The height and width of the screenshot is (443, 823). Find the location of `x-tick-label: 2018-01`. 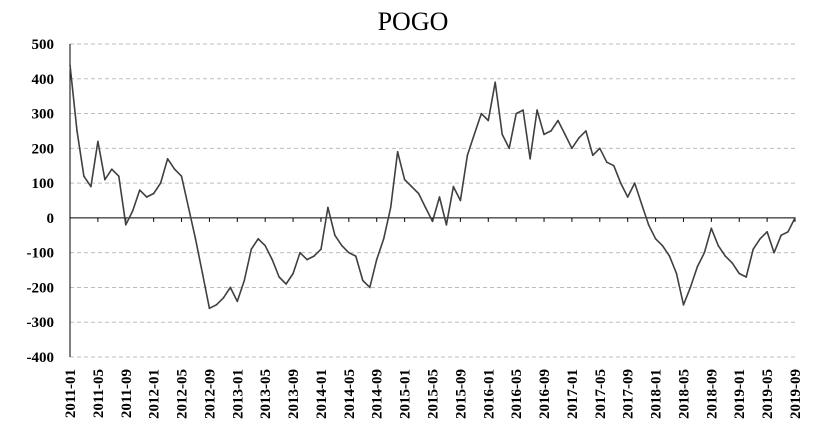

x-tick-label: 2018-01 is located at coordinates (657, 394).